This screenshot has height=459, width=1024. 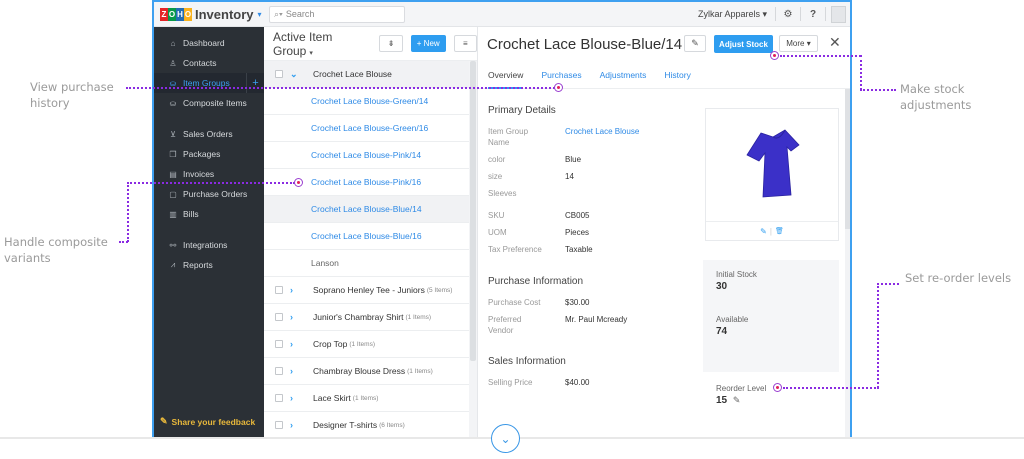 What do you see at coordinates (209, 245) in the screenshot?
I see `sidebar-item-integrations: ⚯ Integrations` at bounding box center [209, 245].